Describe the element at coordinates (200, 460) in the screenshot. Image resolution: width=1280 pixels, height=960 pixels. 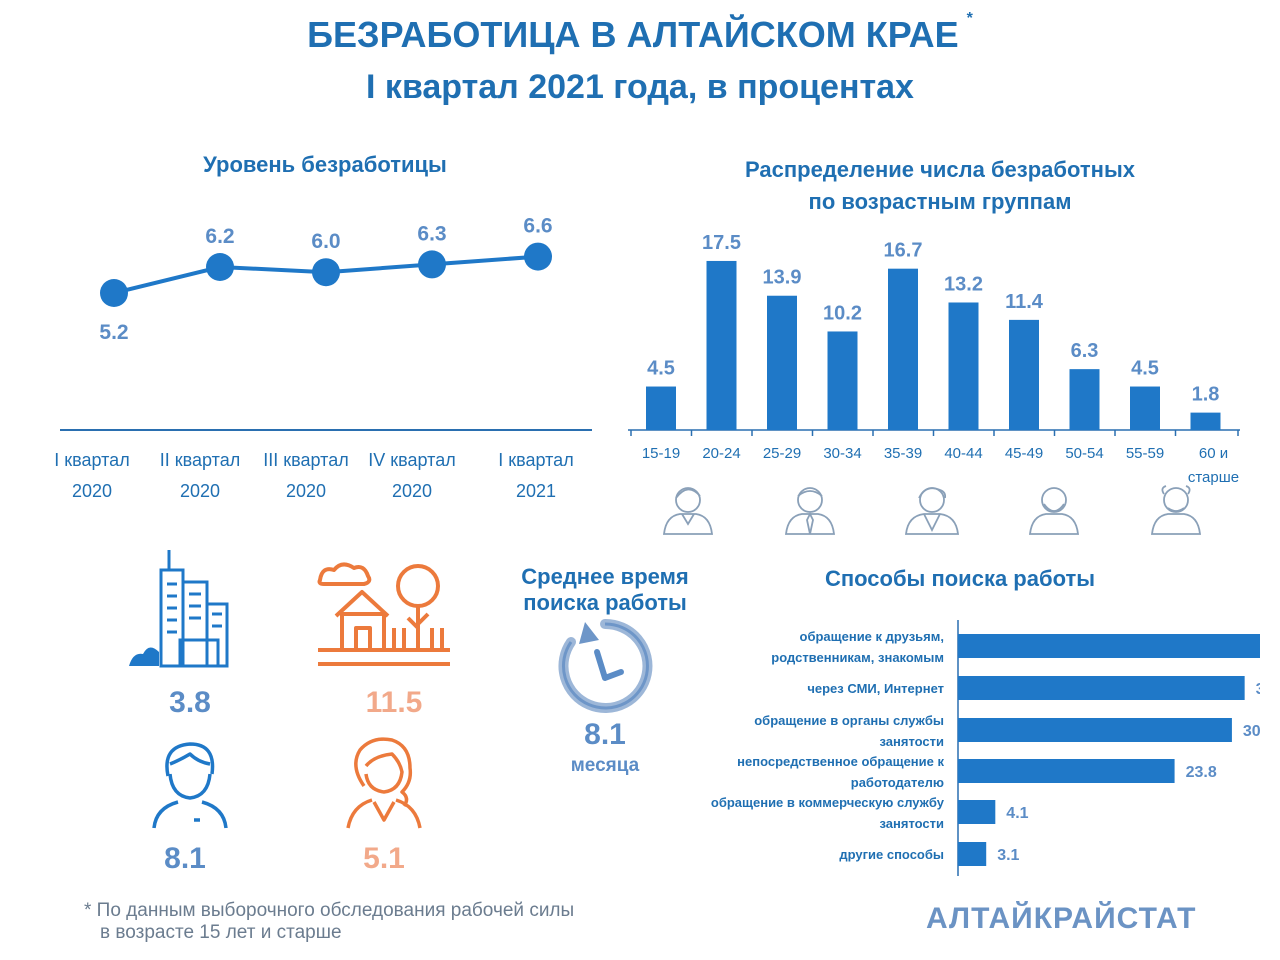
I see `quarter-tick-label: II квартал` at that location.